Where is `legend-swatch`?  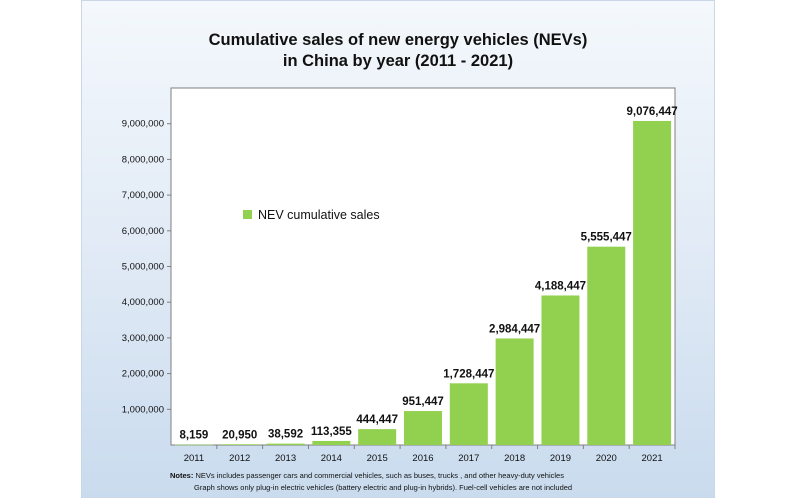 legend-swatch is located at coordinates (247, 214).